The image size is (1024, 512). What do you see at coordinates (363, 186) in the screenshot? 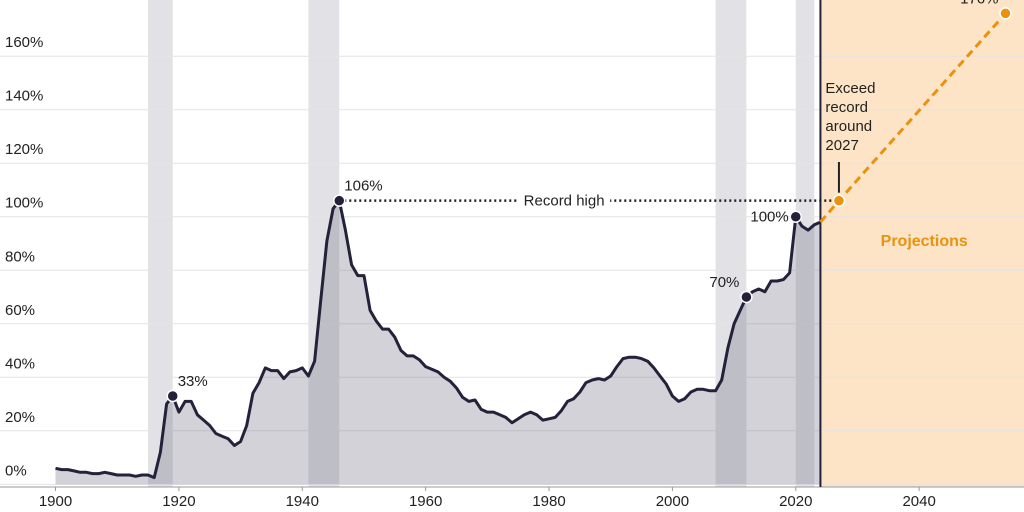
I see `annotation-label: 106%` at bounding box center [363, 186].